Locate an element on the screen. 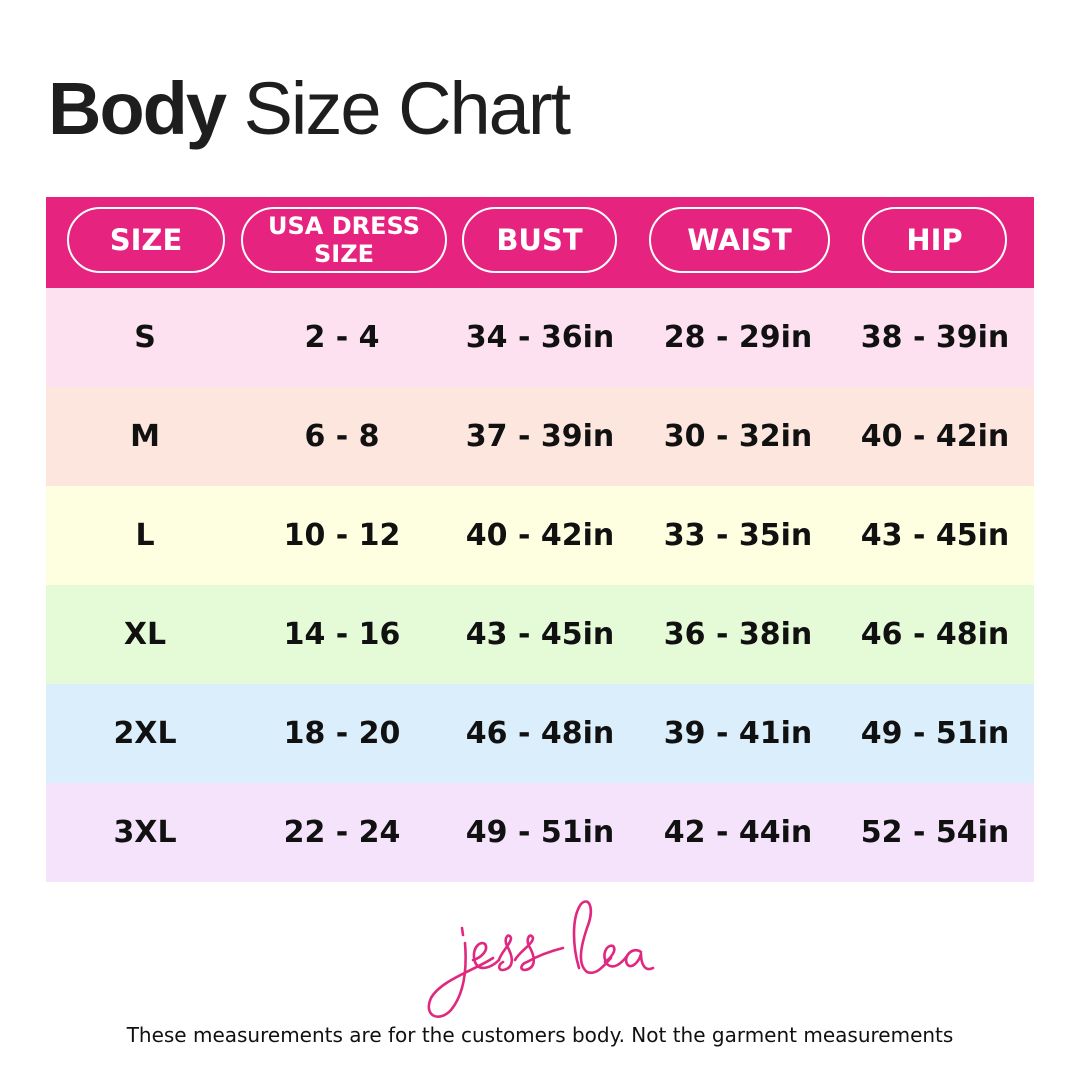  cell-usa-dress-size: 2 - 4 is located at coordinates (342, 337).